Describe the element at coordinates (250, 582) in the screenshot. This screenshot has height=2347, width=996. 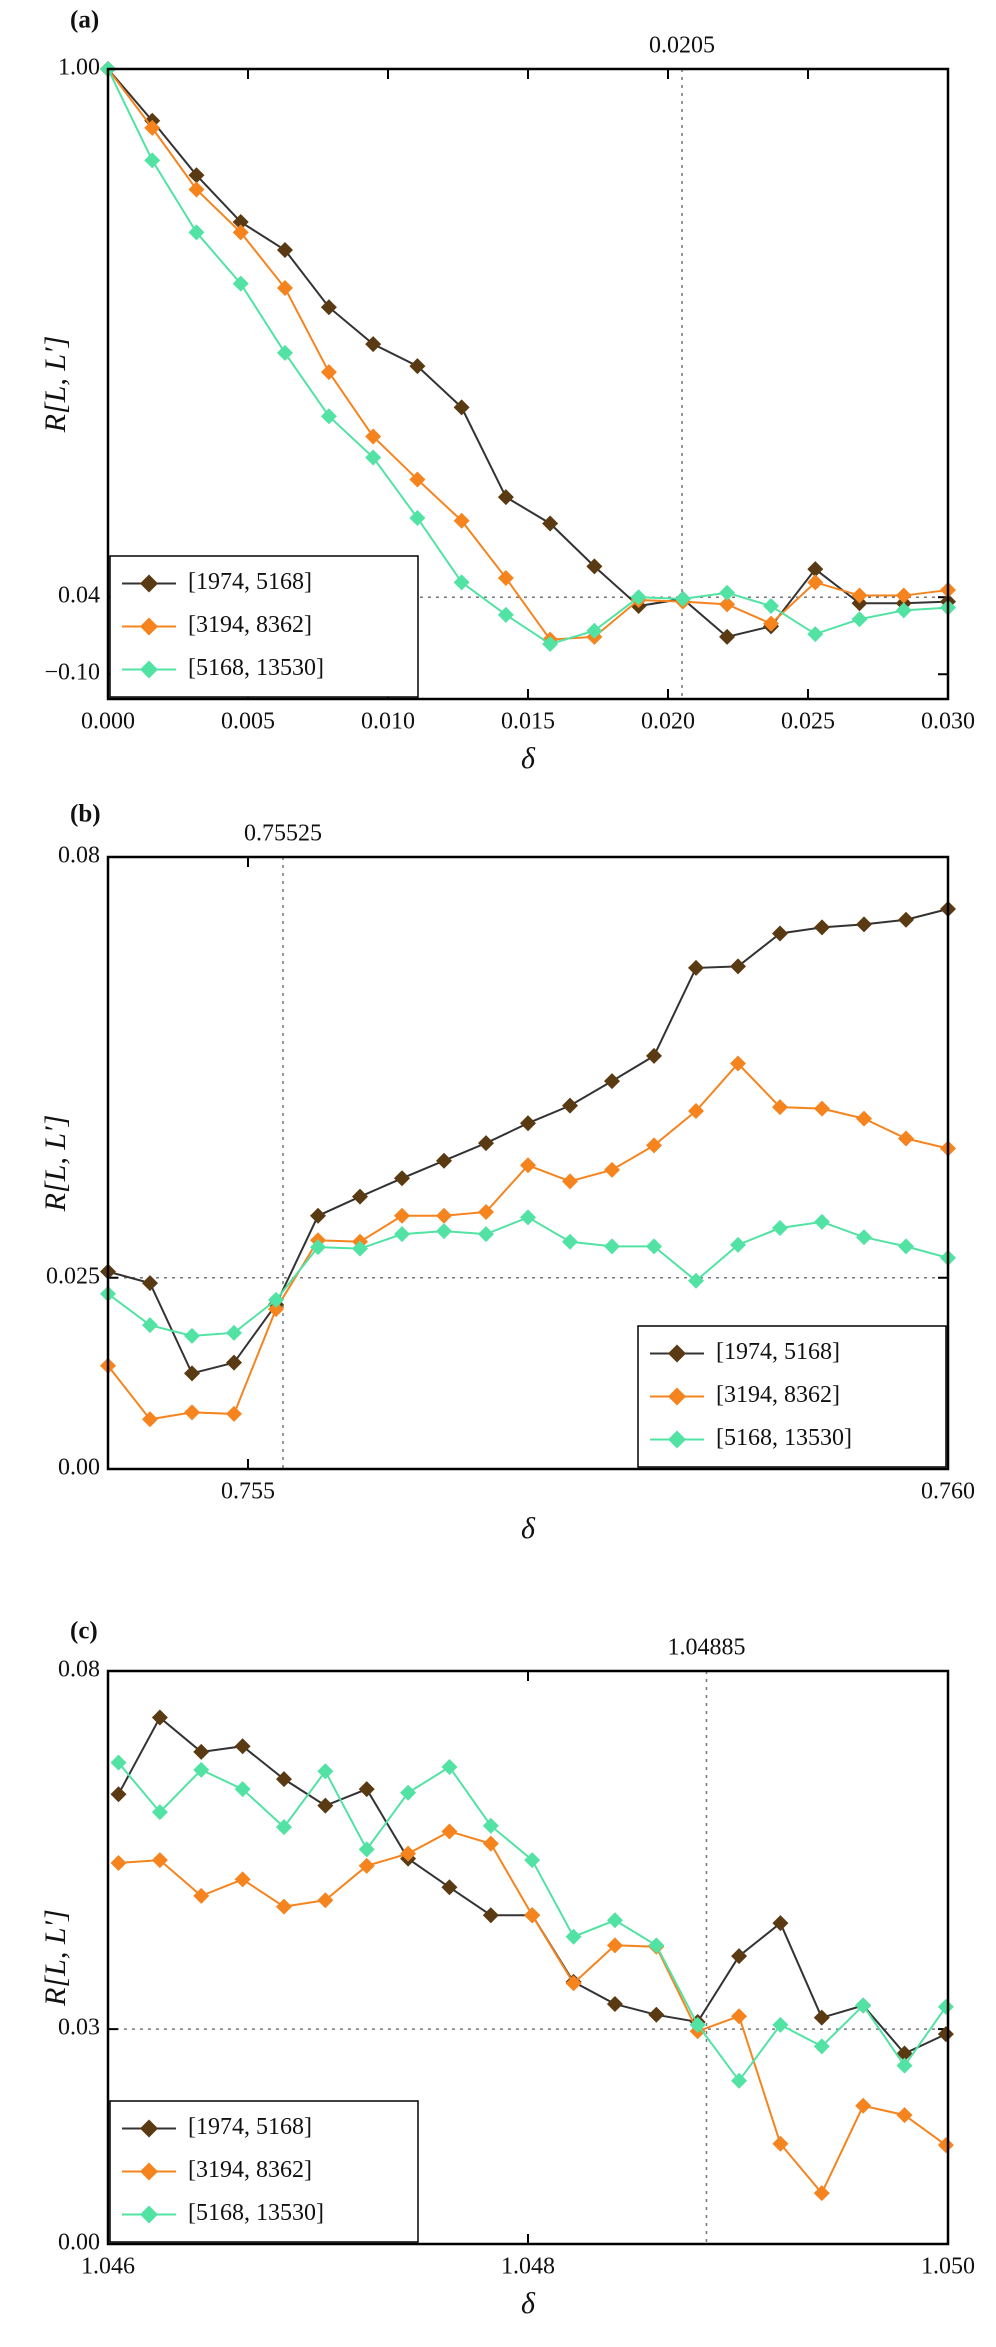
I see `legend-label: [1974, 5168]` at that location.